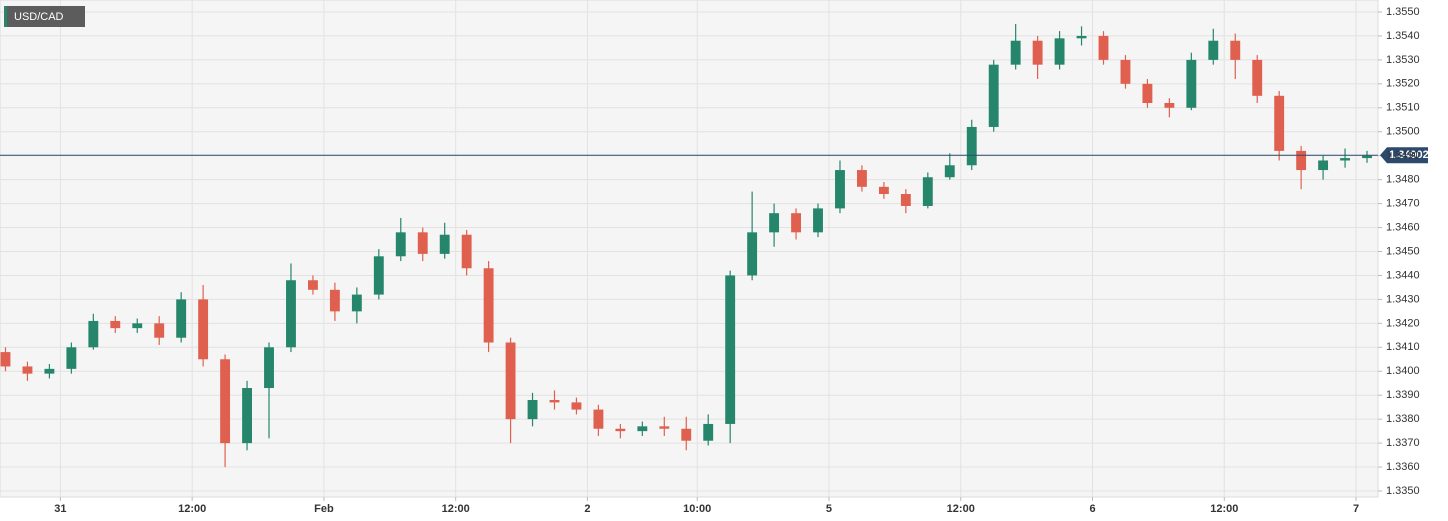 Image resolution: width=1448 pixels, height=521 pixels. Describe the element at coordinates (1403, 299) in the screenshot. I see `y-tick-label: 1.3430` at that location.